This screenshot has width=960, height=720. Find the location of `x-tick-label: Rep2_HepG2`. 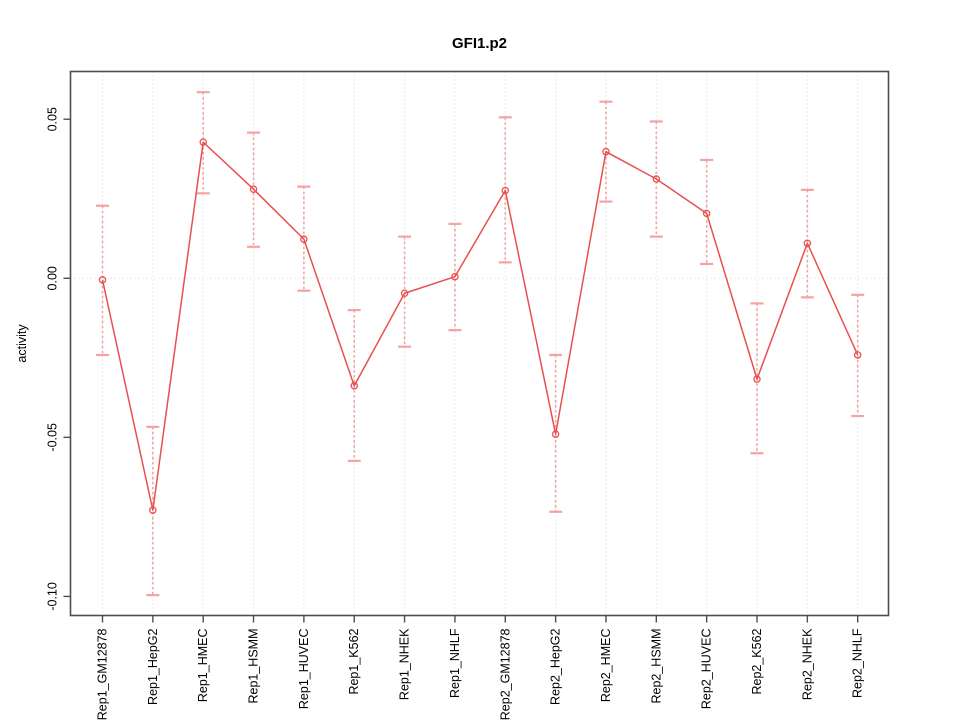

x-tick-label: Rep2_HepG2 is located at coordinates (556, 666).